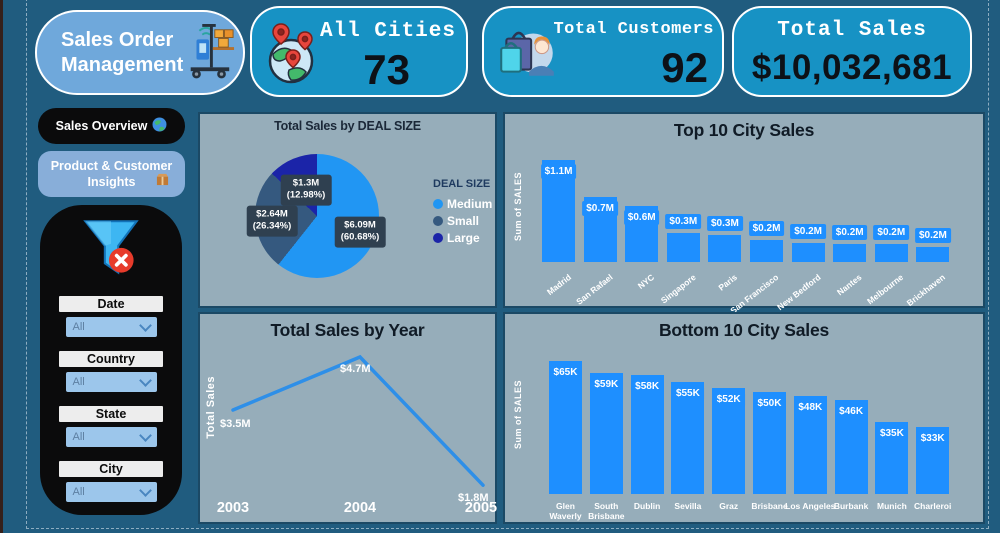 The width and height of the screenshot is (1000, 533). I want to click on kpi-label: Total Sales, so click(852, 30).